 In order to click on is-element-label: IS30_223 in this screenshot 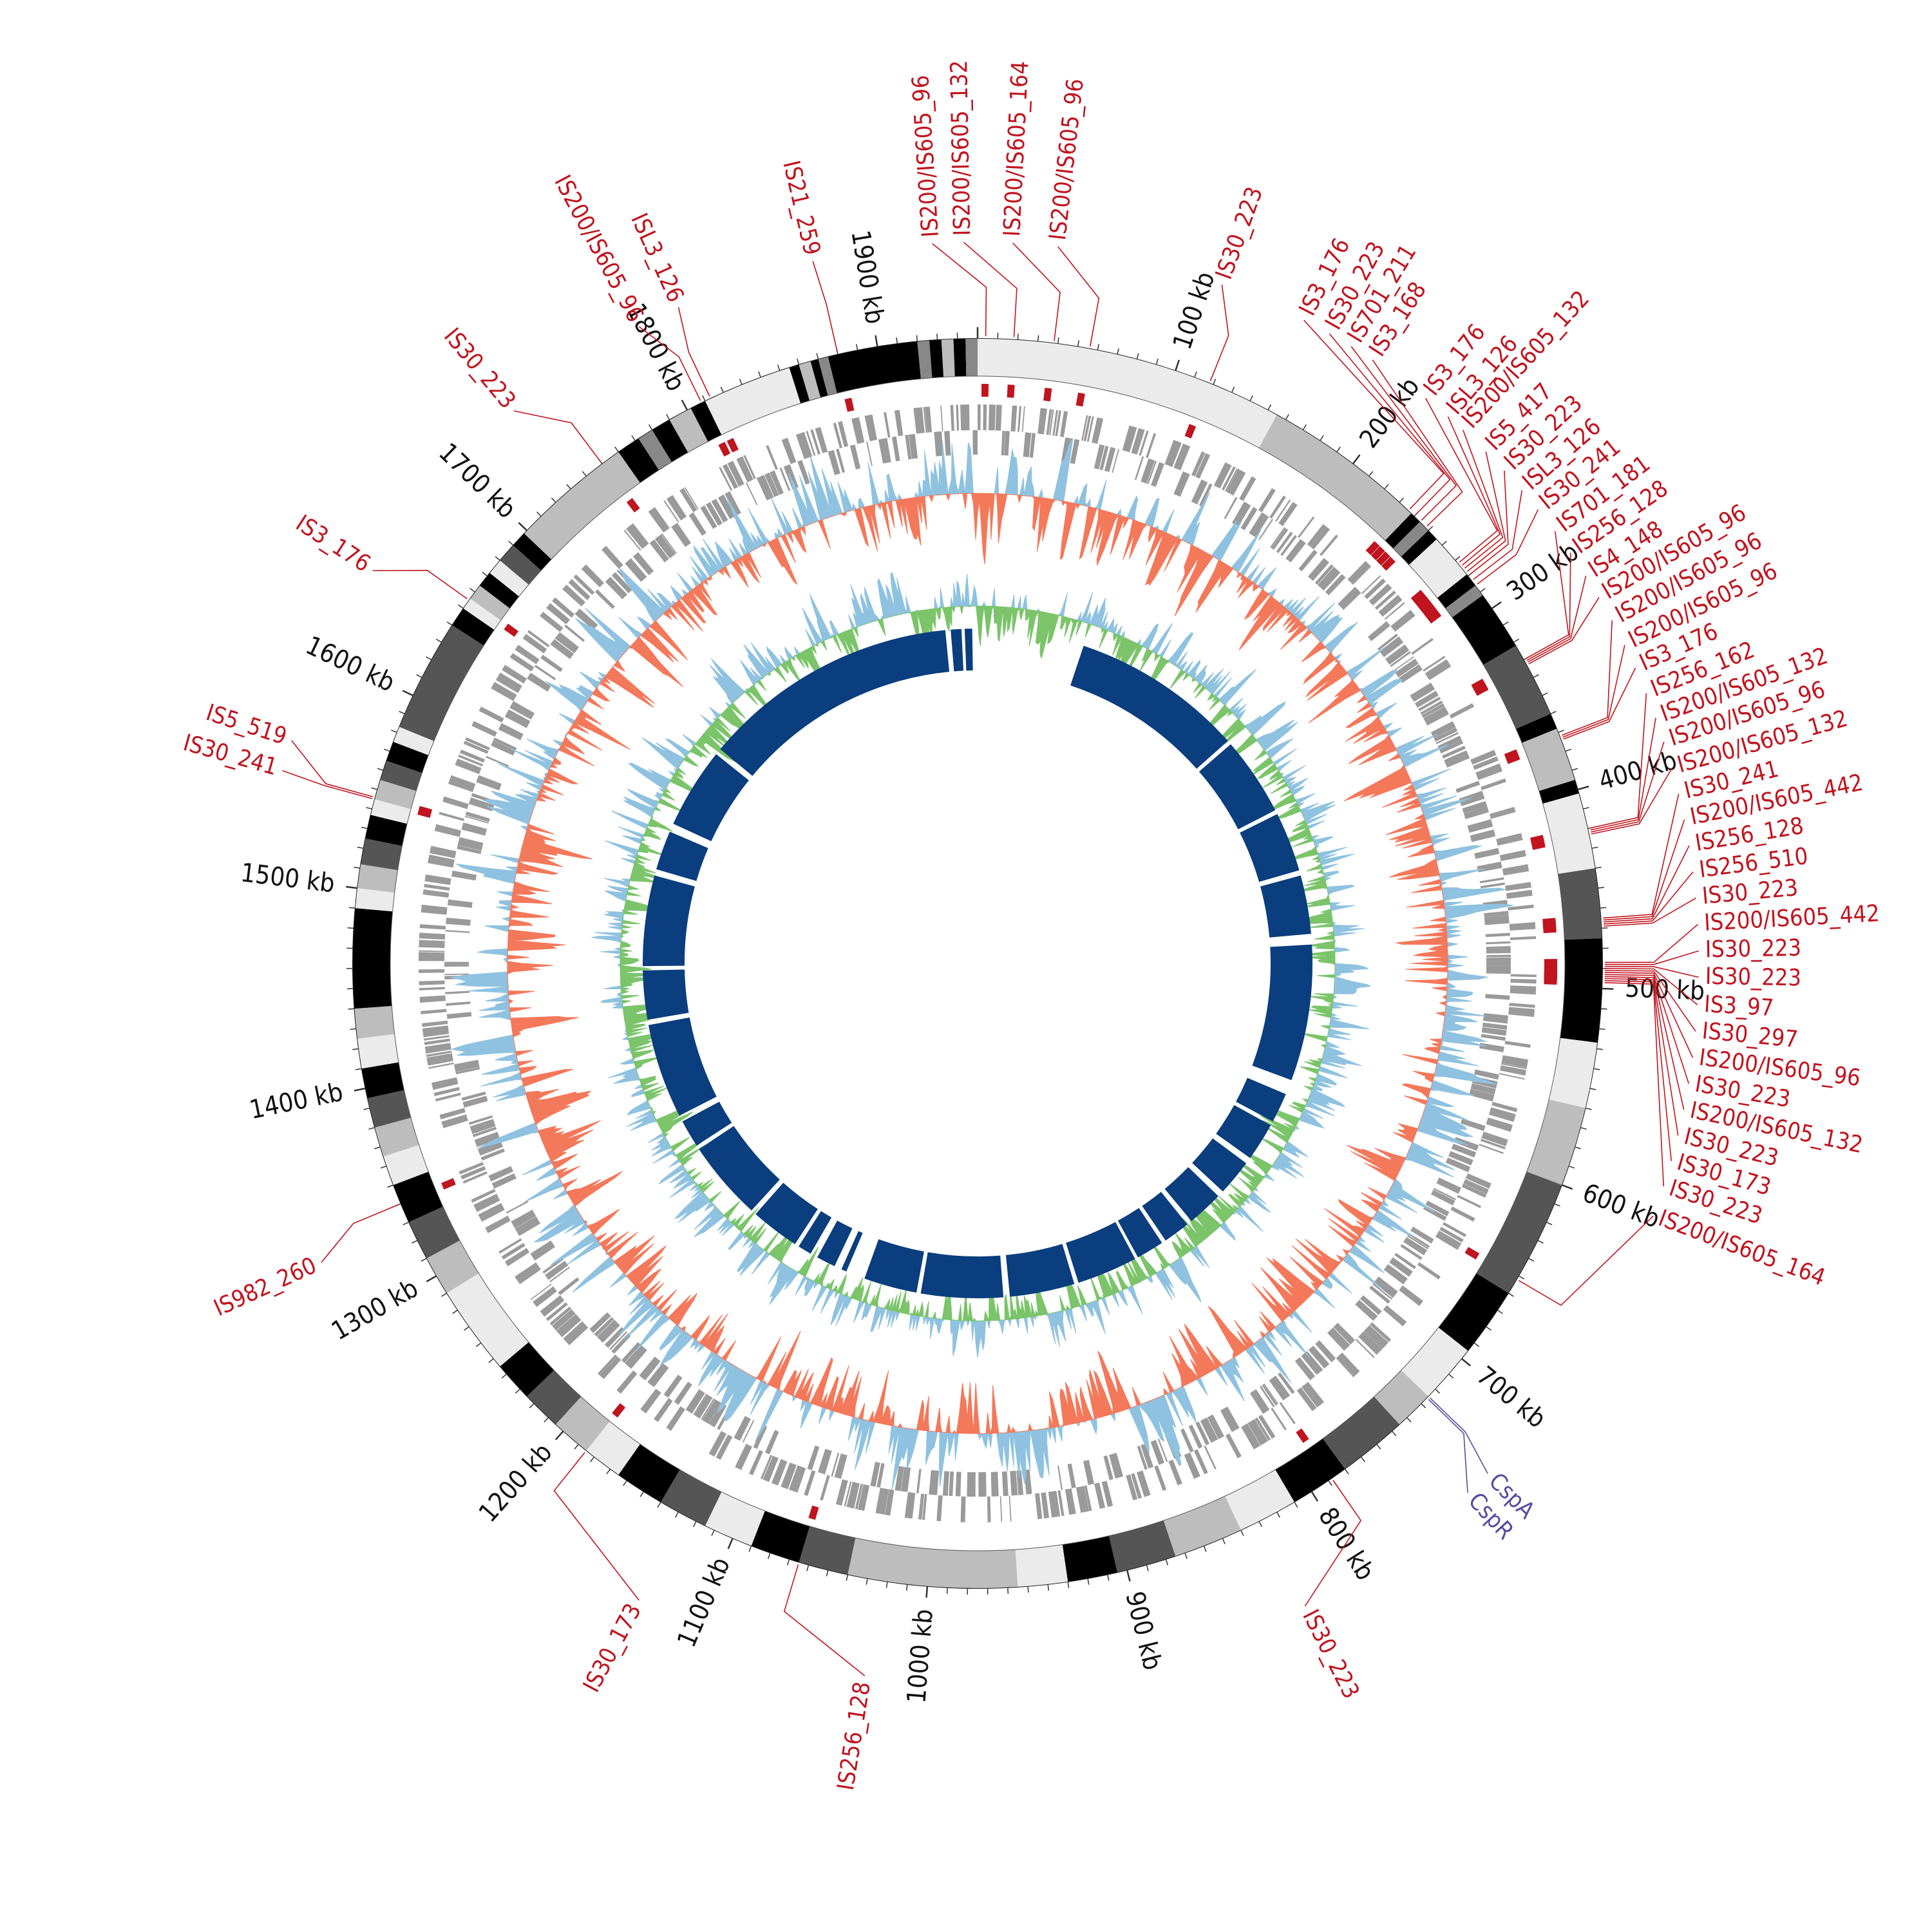, I will do `click(1753, 977)`.